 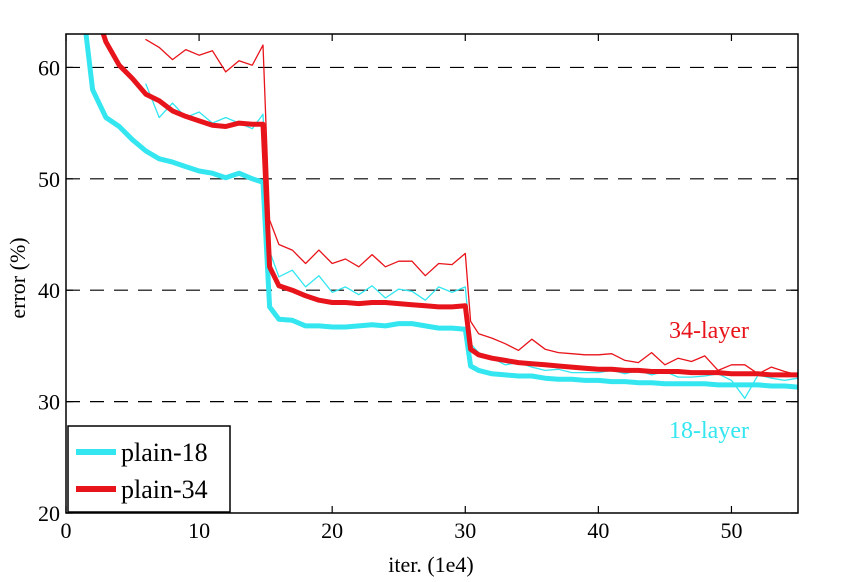 What do you see at coordinates (431, 564) in the screenshot?
I see `x-axis-label: iter. (1e4)` at bounding box center [431, 564].